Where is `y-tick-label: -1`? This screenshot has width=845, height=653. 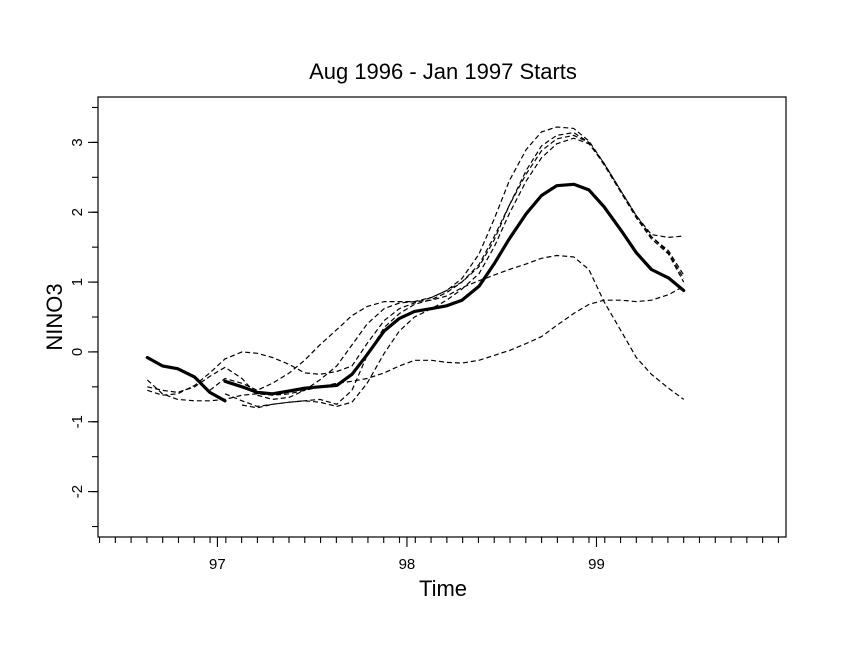 y-tick-label: -1 is located at coordinates (77, 421).